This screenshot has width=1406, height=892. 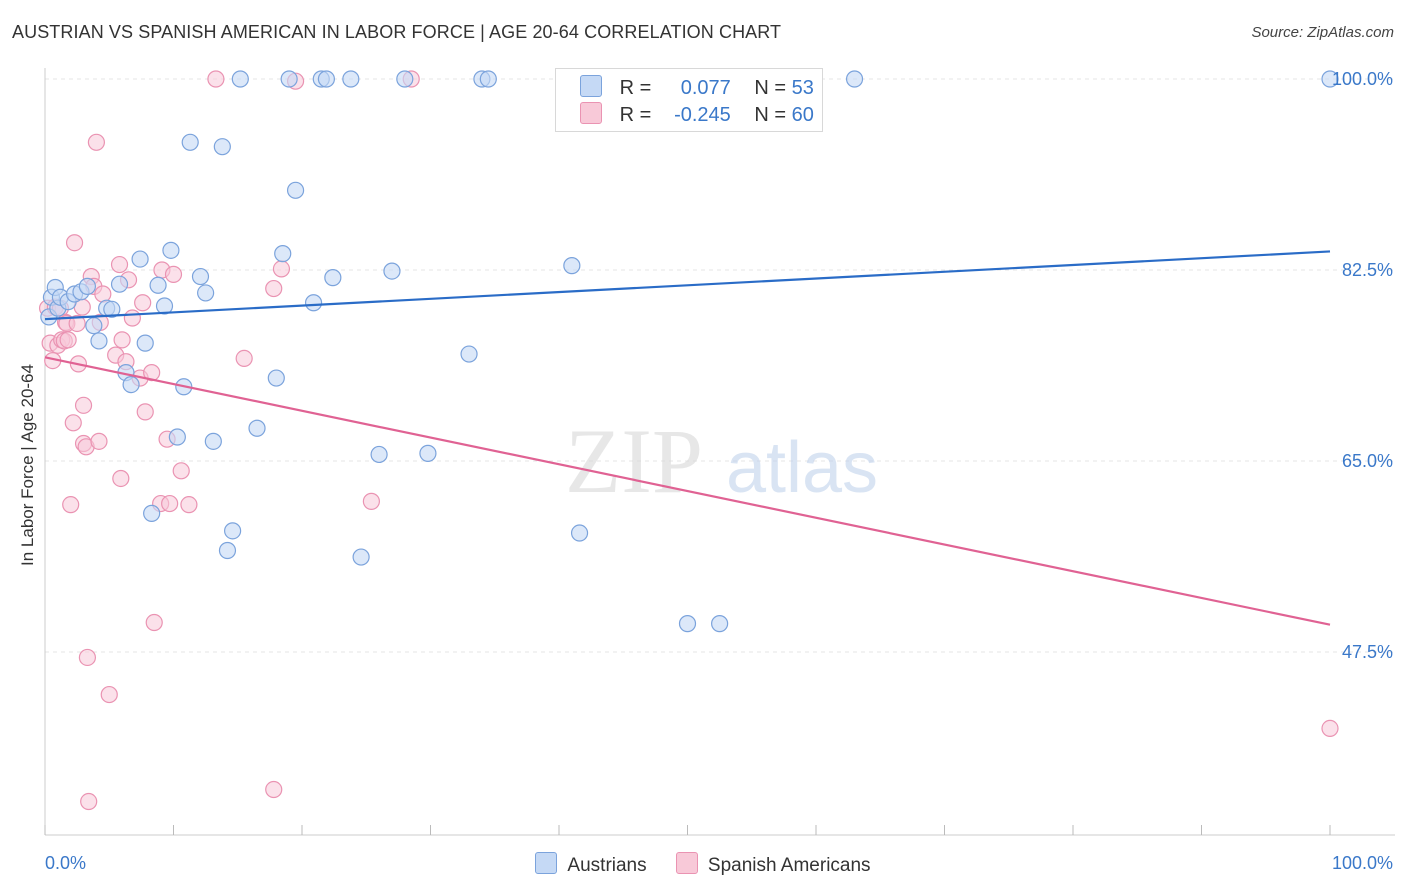 What do you see at coordinates (789, 865) in the screenshot?
I see `spanish-legend-label: Spanish Americans` at bounding box center [789, 865].